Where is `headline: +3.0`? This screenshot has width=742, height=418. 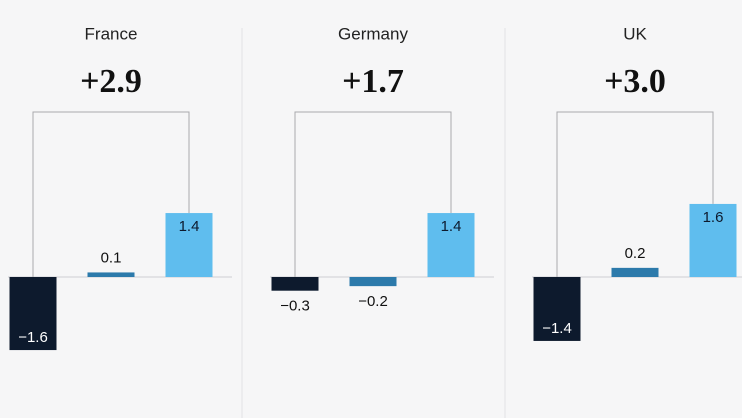 headline: +3.0 is located at coordinates (635, 81).